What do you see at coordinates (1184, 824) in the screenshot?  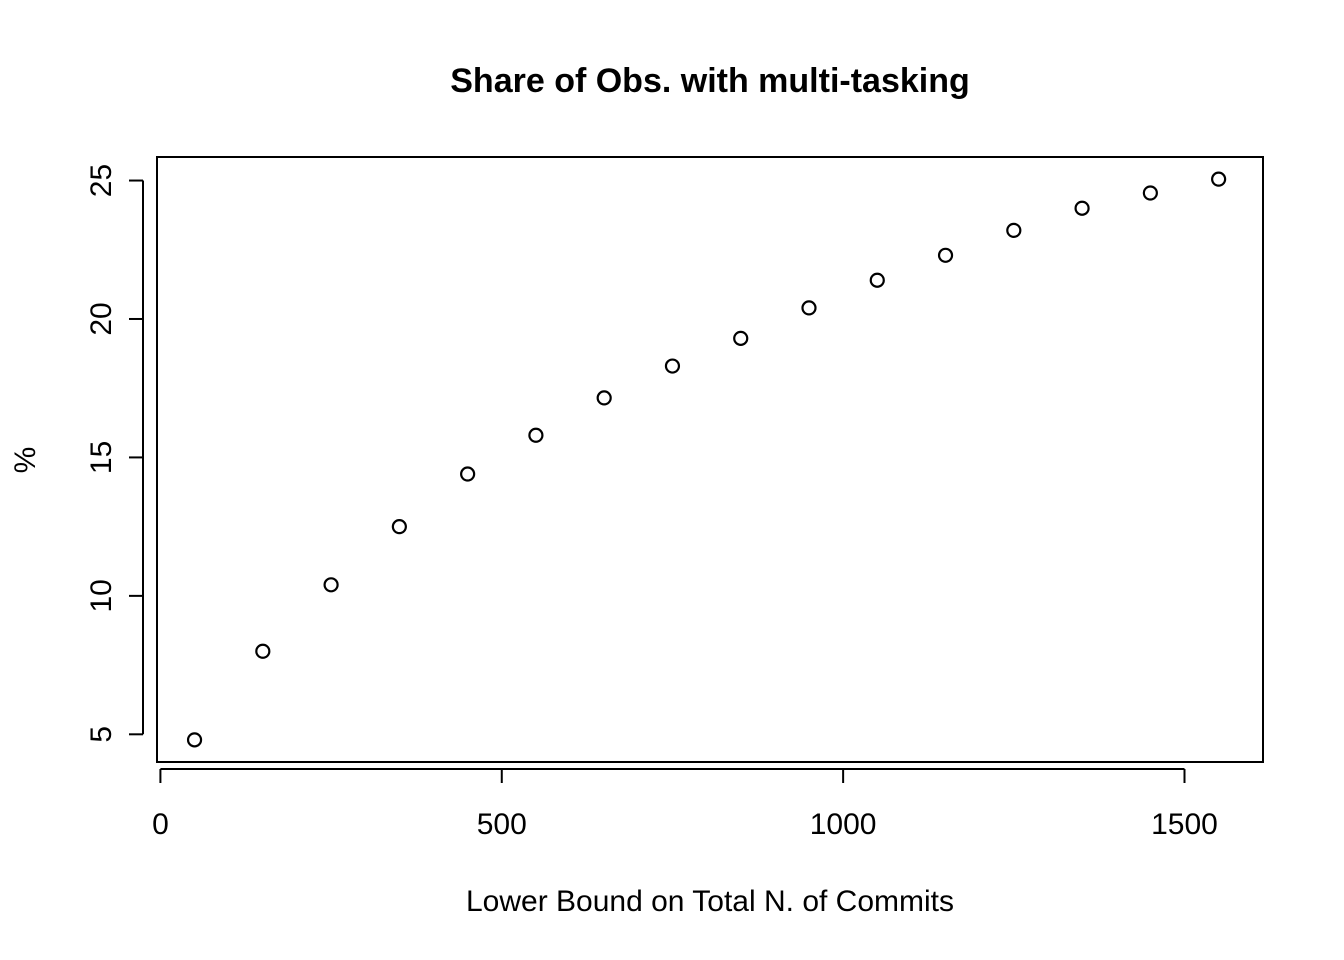 I see `x-tick-label: 1500` at bounding box center [1184, 824].